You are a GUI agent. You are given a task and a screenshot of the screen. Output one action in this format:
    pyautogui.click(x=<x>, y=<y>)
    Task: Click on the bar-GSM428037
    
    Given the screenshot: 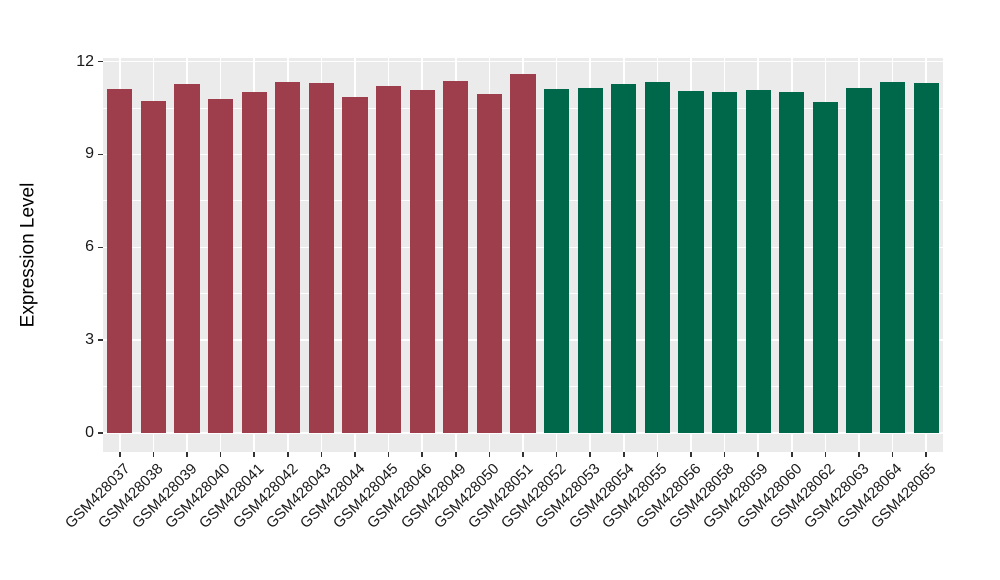 What is the action you would take?
    pyautogui.click(x=120, y=261)
    